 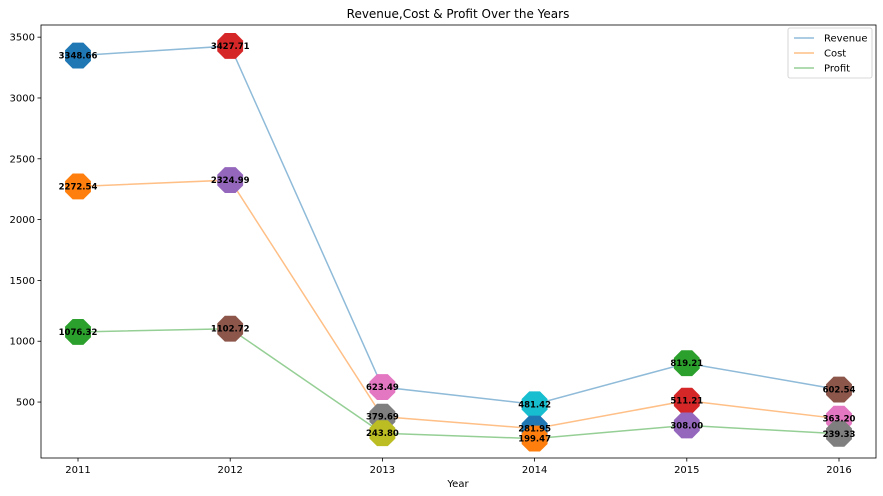 I want to click on data-label: 243.80, so click(x=382, y=434).